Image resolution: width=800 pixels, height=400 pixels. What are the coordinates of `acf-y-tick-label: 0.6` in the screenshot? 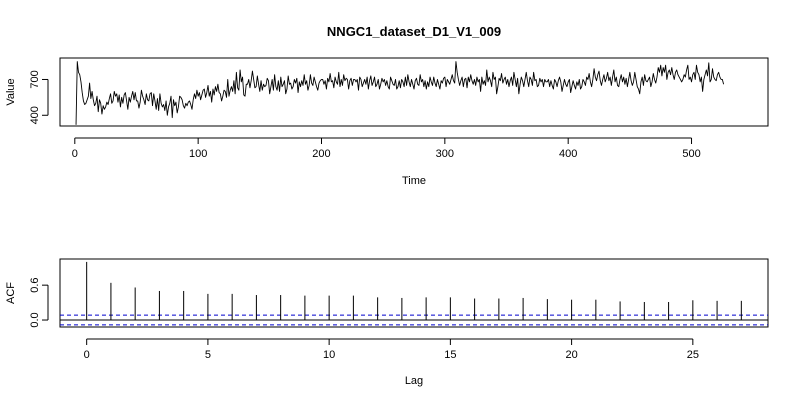 It's located at (35, 285).